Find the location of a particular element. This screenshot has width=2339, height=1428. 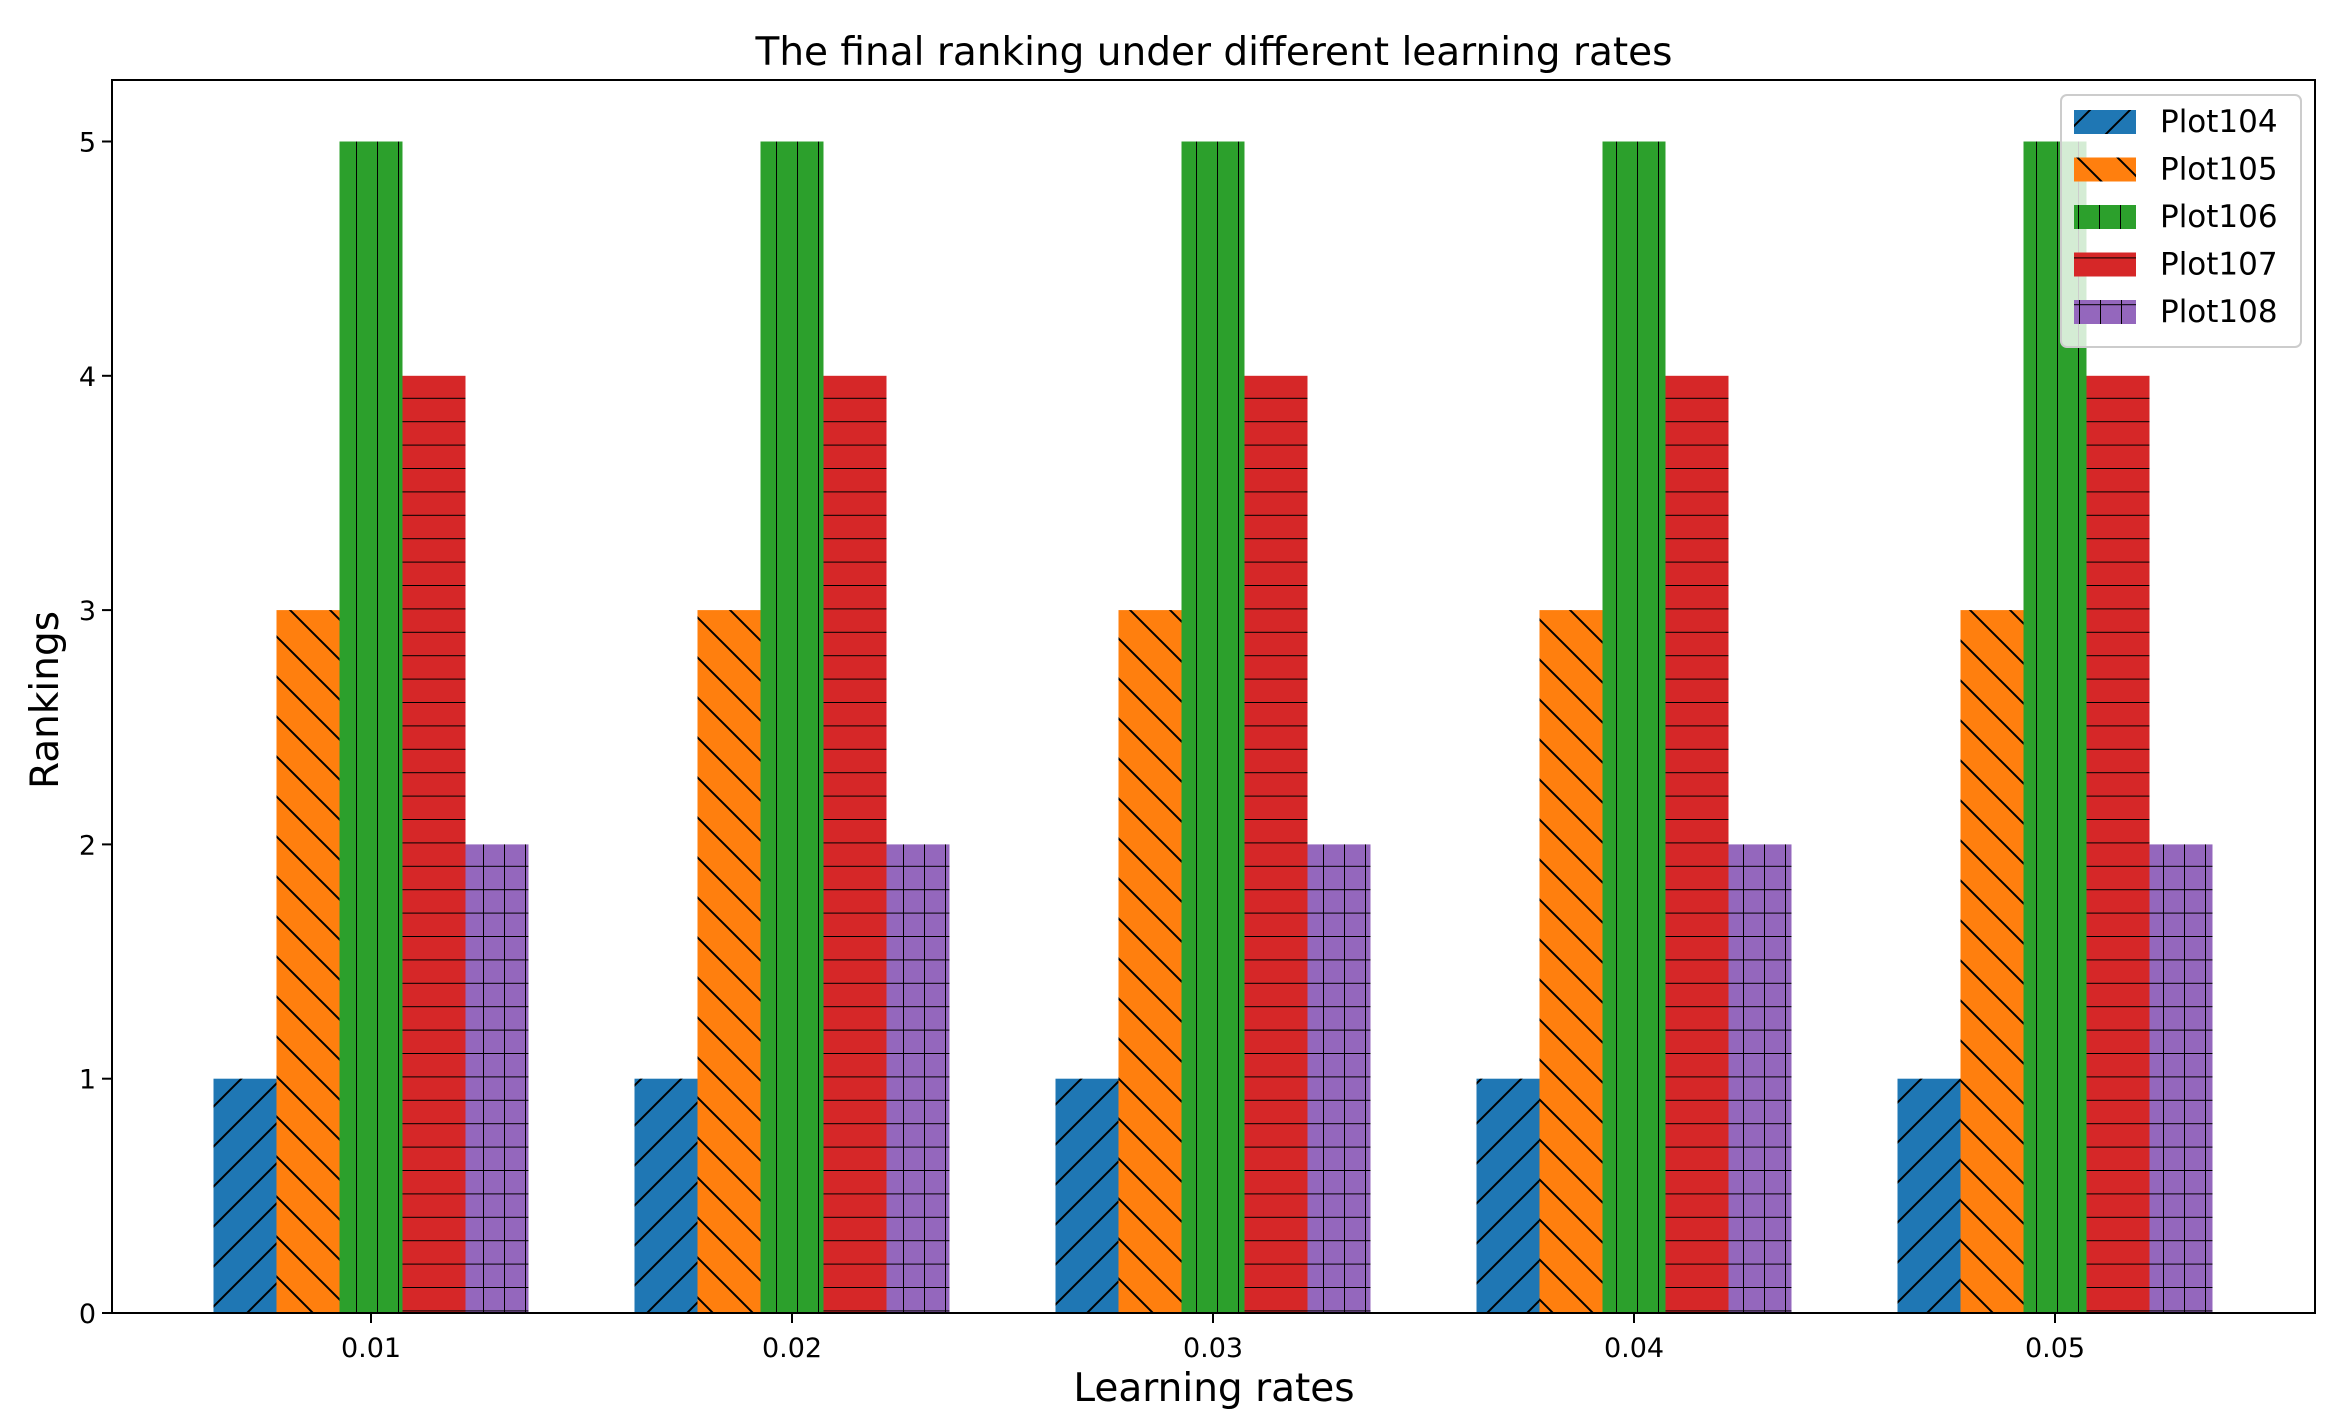

legend-item-plot108: Plot108 is located at coordinates (2176, 312).